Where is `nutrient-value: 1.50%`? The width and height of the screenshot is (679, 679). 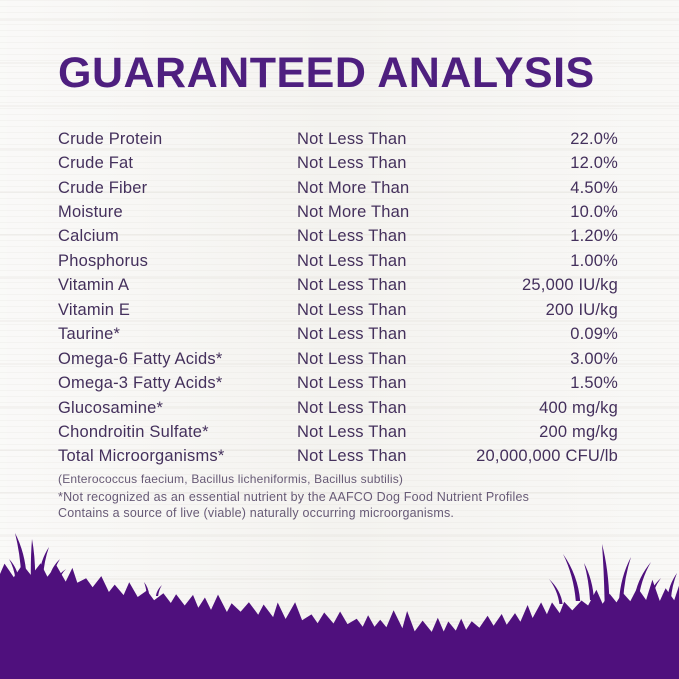
nutrient-value: 1.50% is located at coordinates (594, 383).